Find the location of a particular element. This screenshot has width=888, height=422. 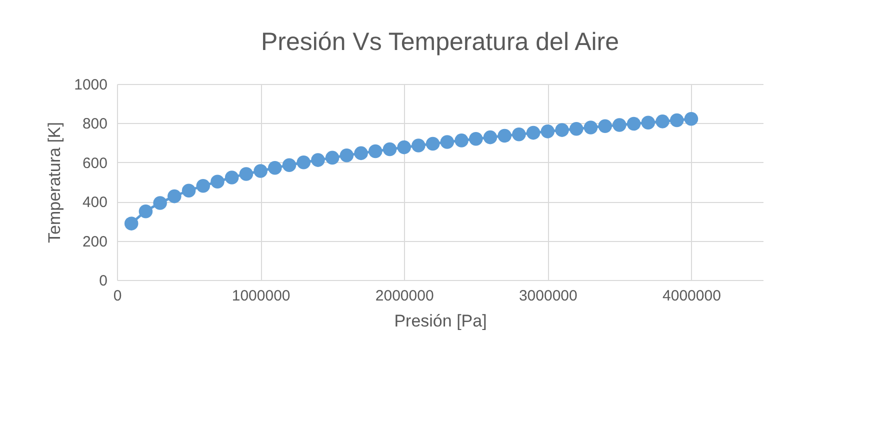

y-axis-title: Temperatura [K] is located at coordinates (54, 182).